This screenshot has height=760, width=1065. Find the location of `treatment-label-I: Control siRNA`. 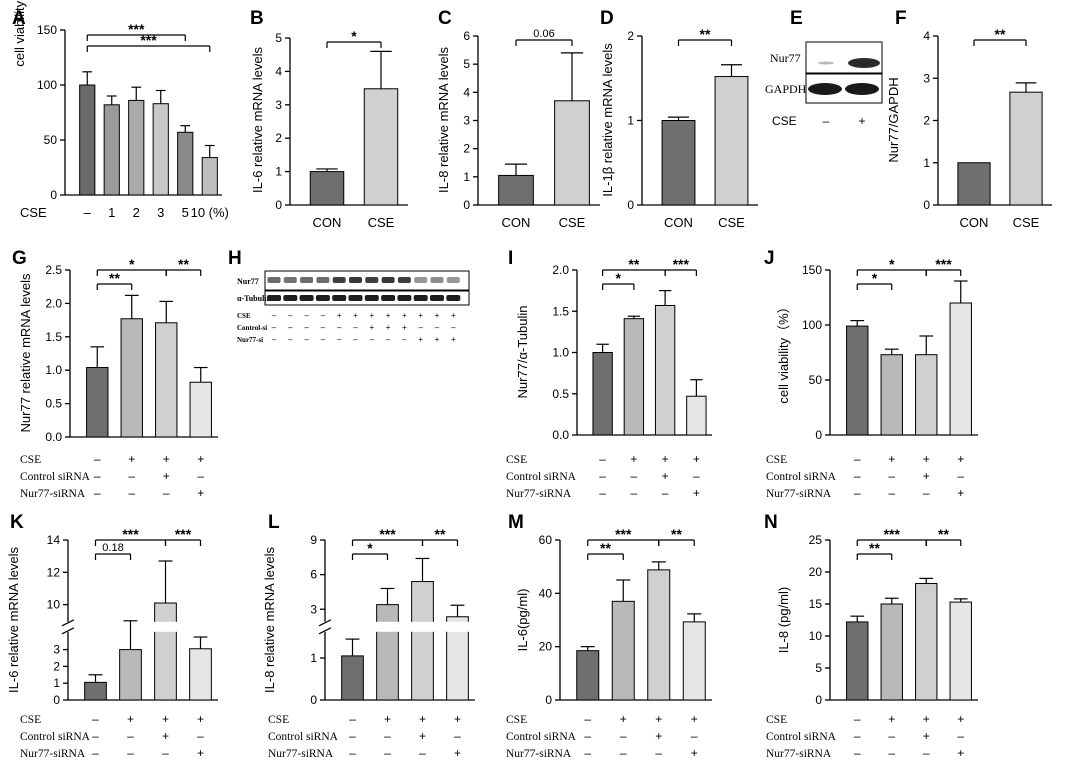

treatment-label-I: Control siRNA is located at coordinates (541, 477).